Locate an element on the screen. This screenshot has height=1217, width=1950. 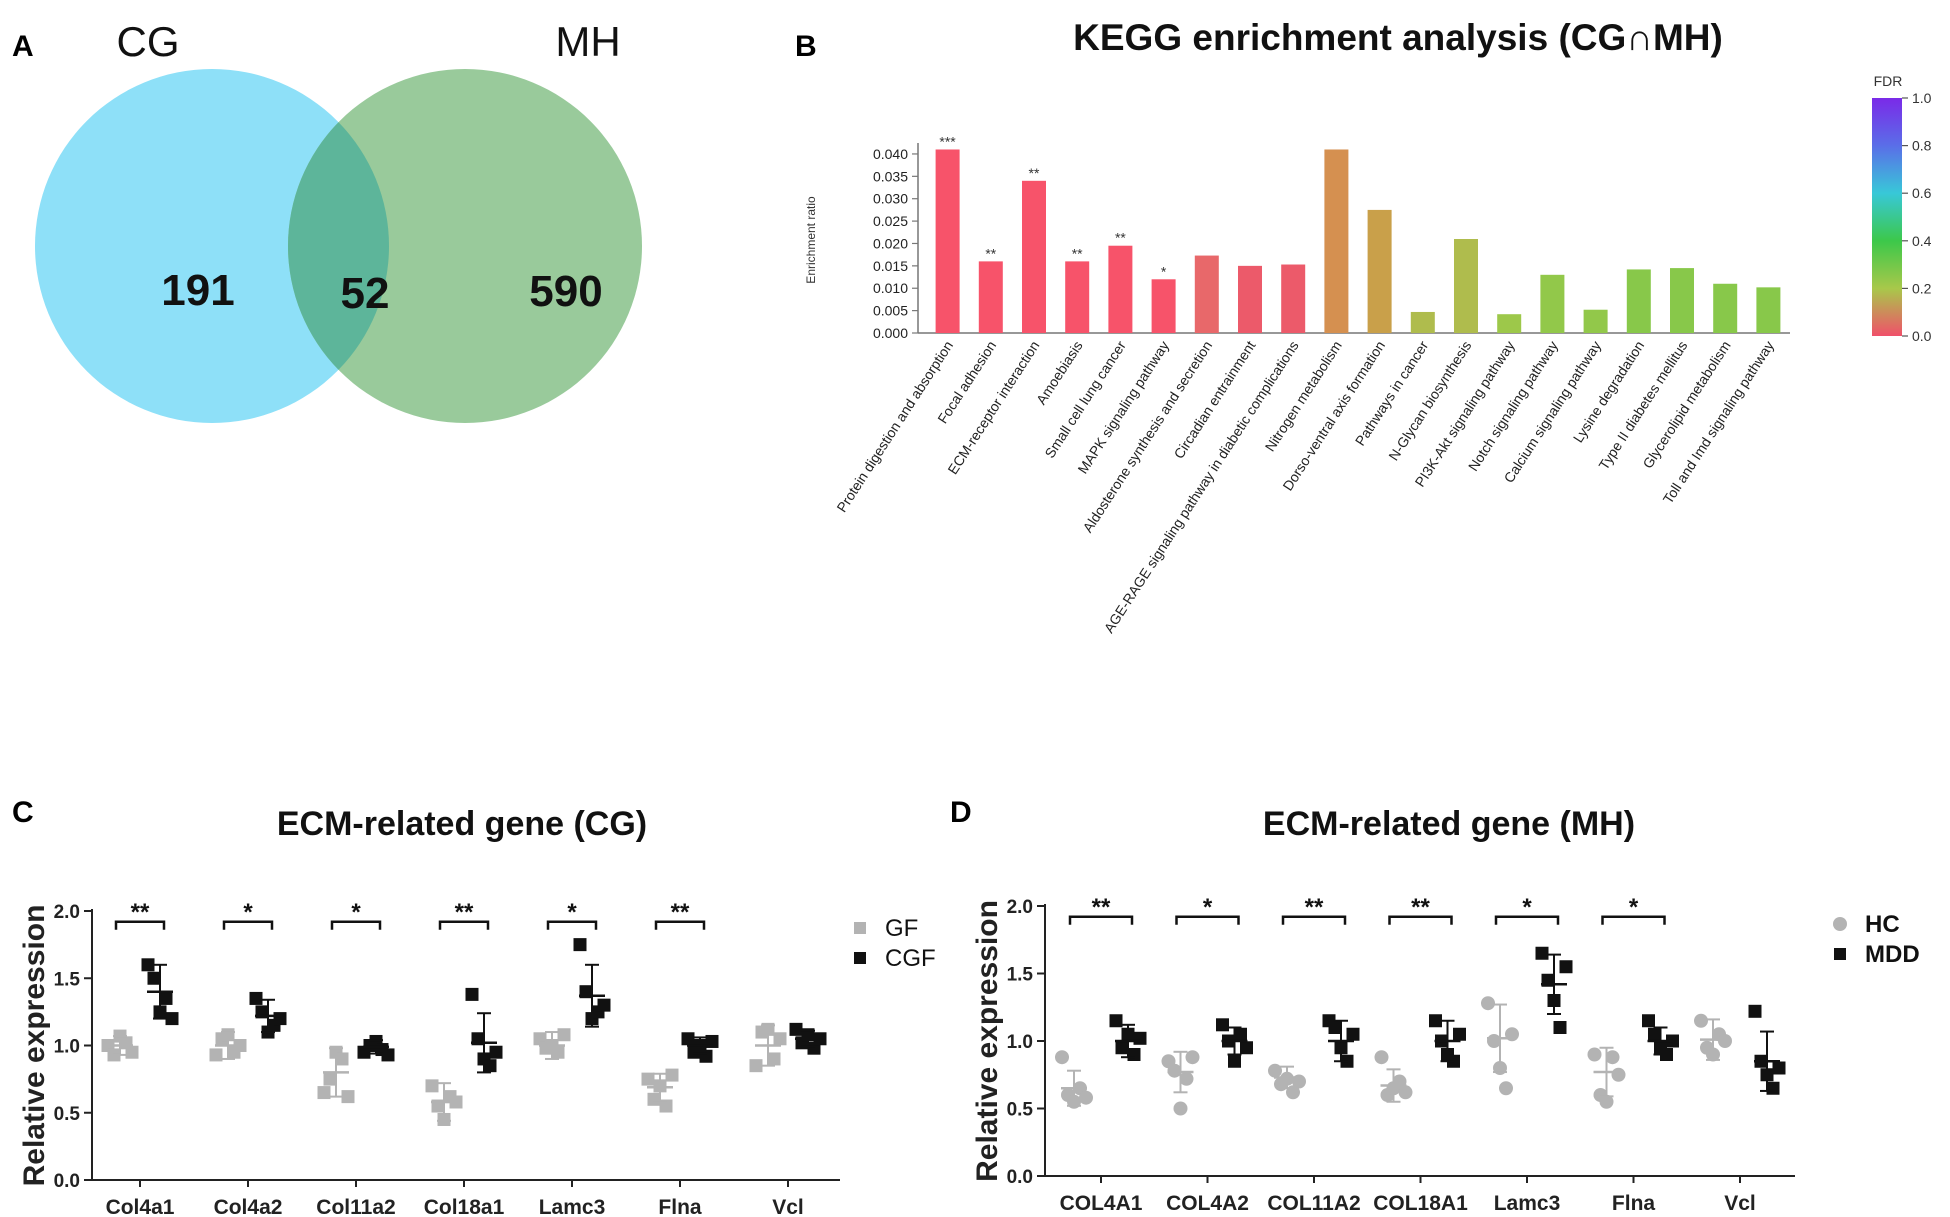
legend-label: HC is located at coordinates (1882, 924).